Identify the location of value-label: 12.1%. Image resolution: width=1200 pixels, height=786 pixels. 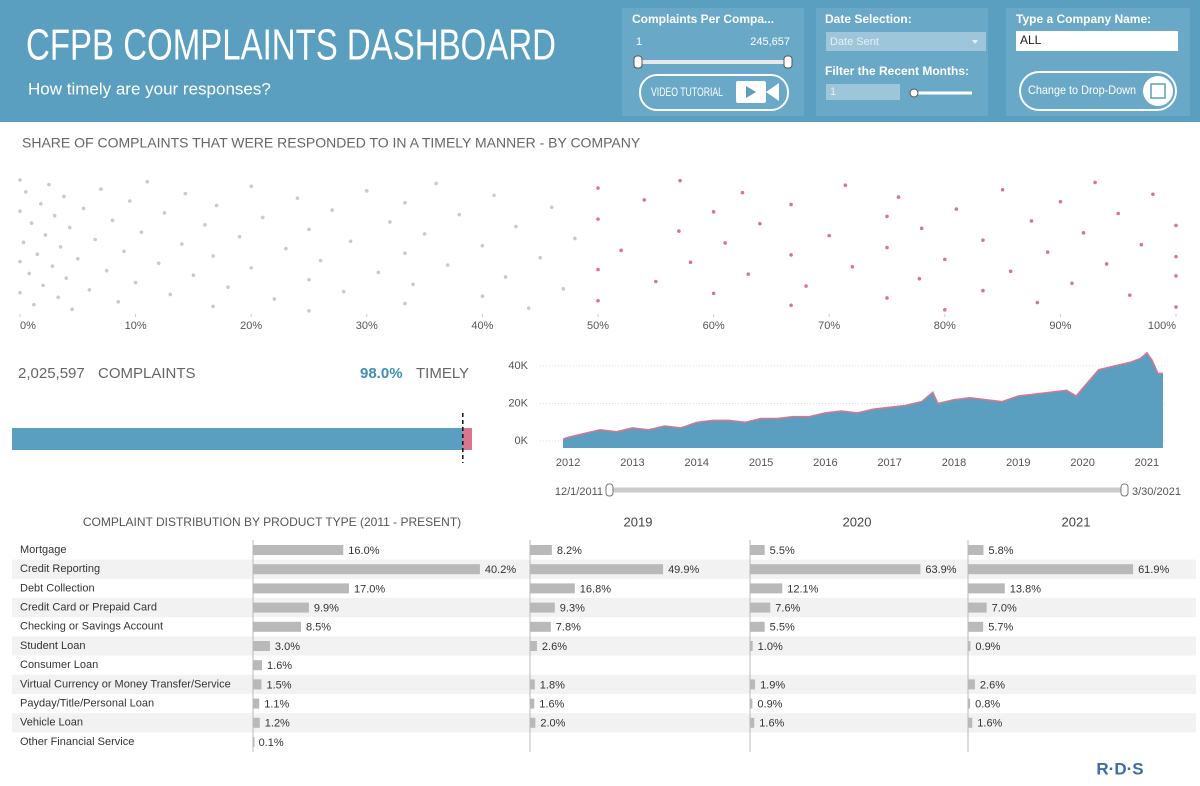
(802, 589).